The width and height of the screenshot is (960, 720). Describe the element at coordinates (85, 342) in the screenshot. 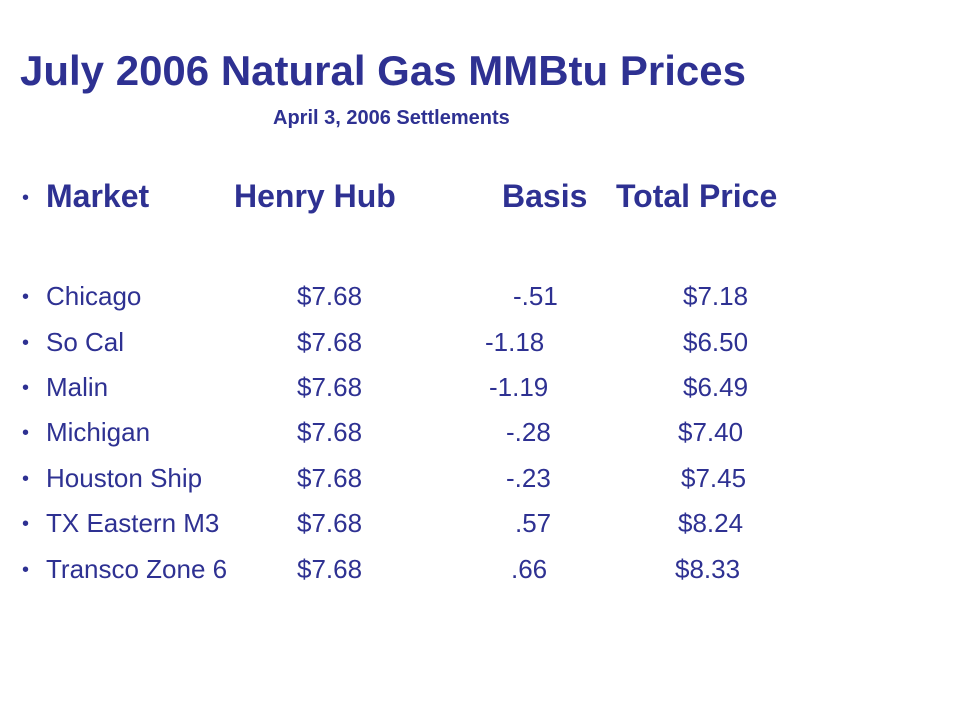

I see `market-name: So Cal` at that location.